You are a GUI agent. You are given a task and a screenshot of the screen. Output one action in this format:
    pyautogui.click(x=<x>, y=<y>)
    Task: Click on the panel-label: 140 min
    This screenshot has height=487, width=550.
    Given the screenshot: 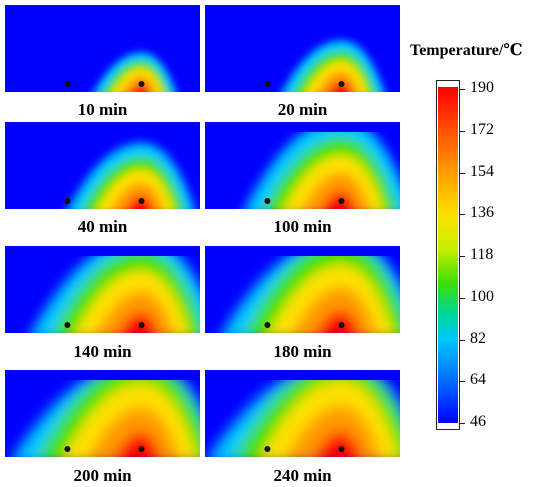 What is the action you would take?
    pyautogui.click(x=102, y=351)
    